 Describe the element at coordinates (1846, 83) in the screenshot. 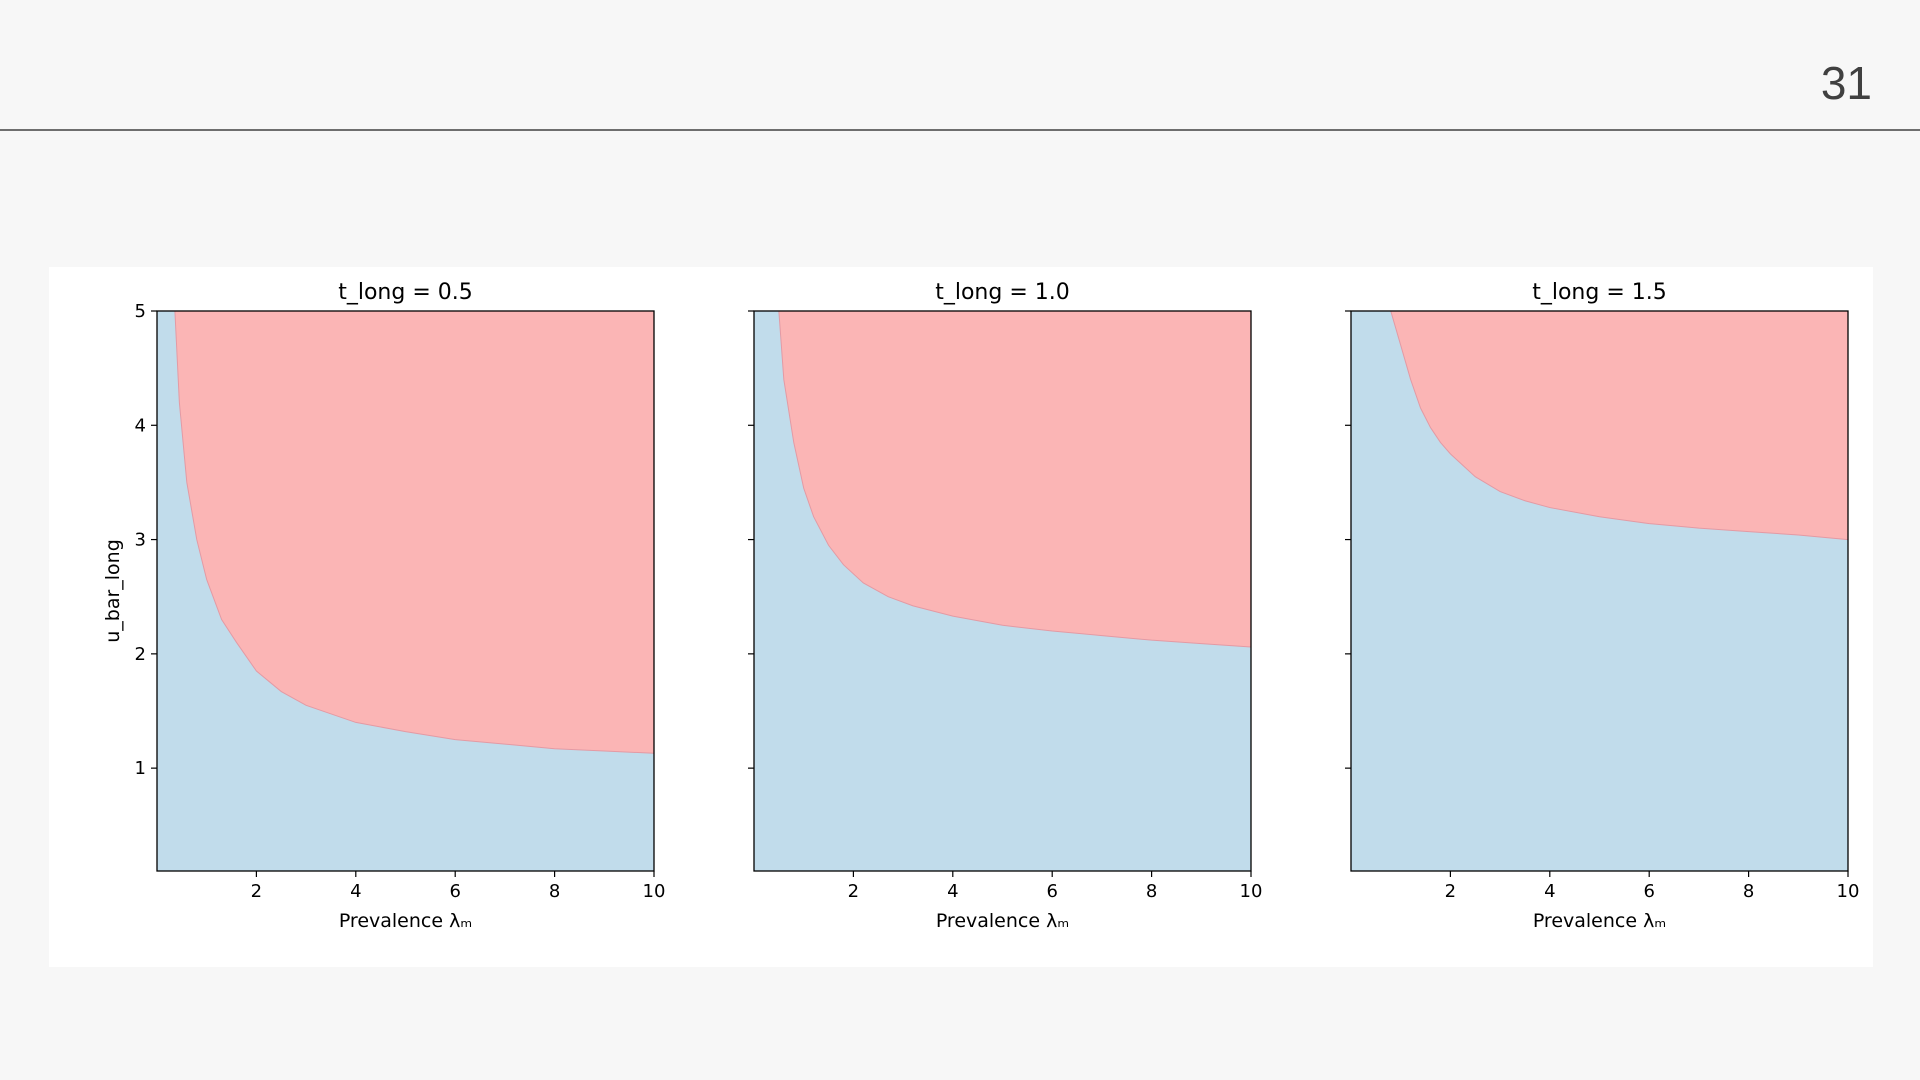

I see `page-number: 31` at that location.